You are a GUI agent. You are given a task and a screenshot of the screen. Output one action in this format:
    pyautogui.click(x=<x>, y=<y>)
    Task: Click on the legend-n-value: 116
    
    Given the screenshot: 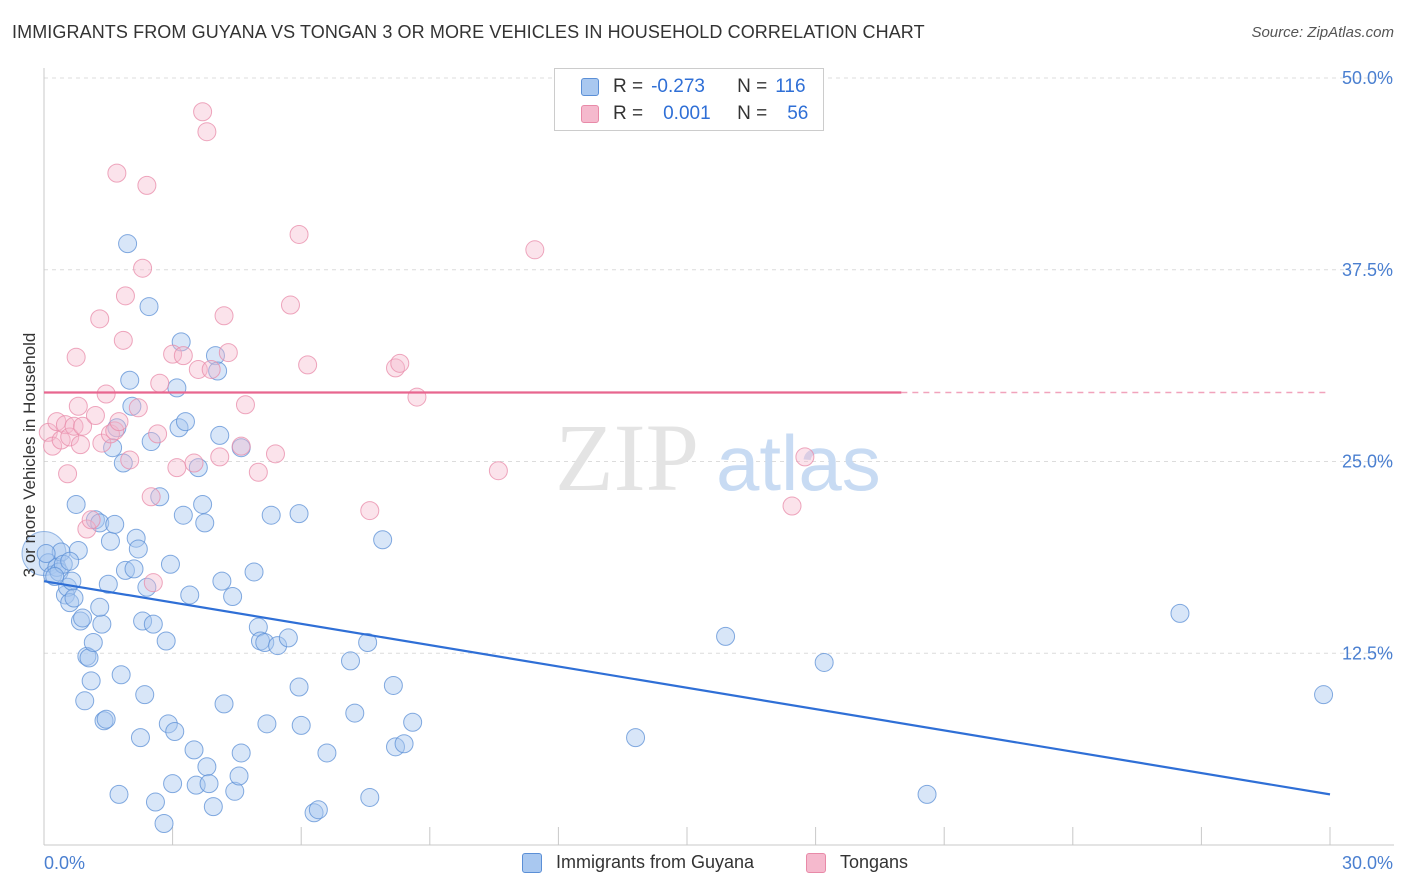 What is the action you would take?
    pyautogui.click(x=790, y=86)
    